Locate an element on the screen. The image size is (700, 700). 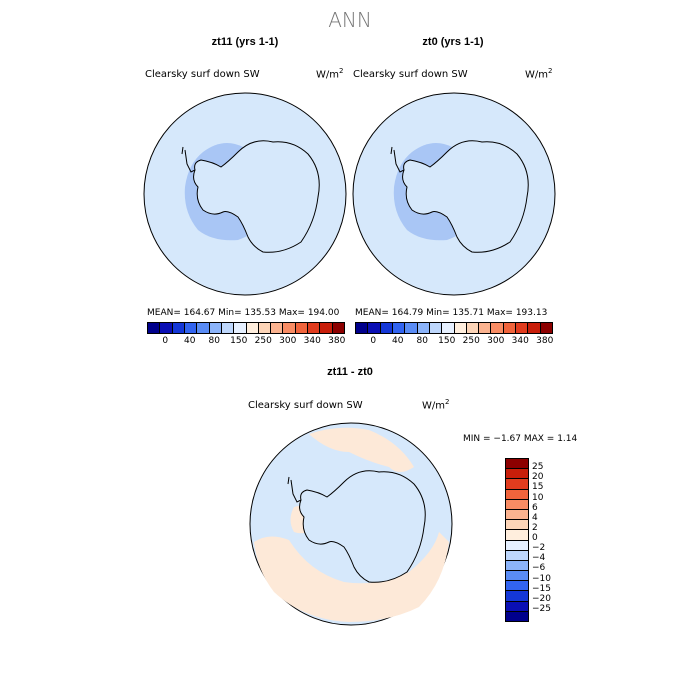
diff-colorbar-label: 10 is located at coordinates (538, 497).